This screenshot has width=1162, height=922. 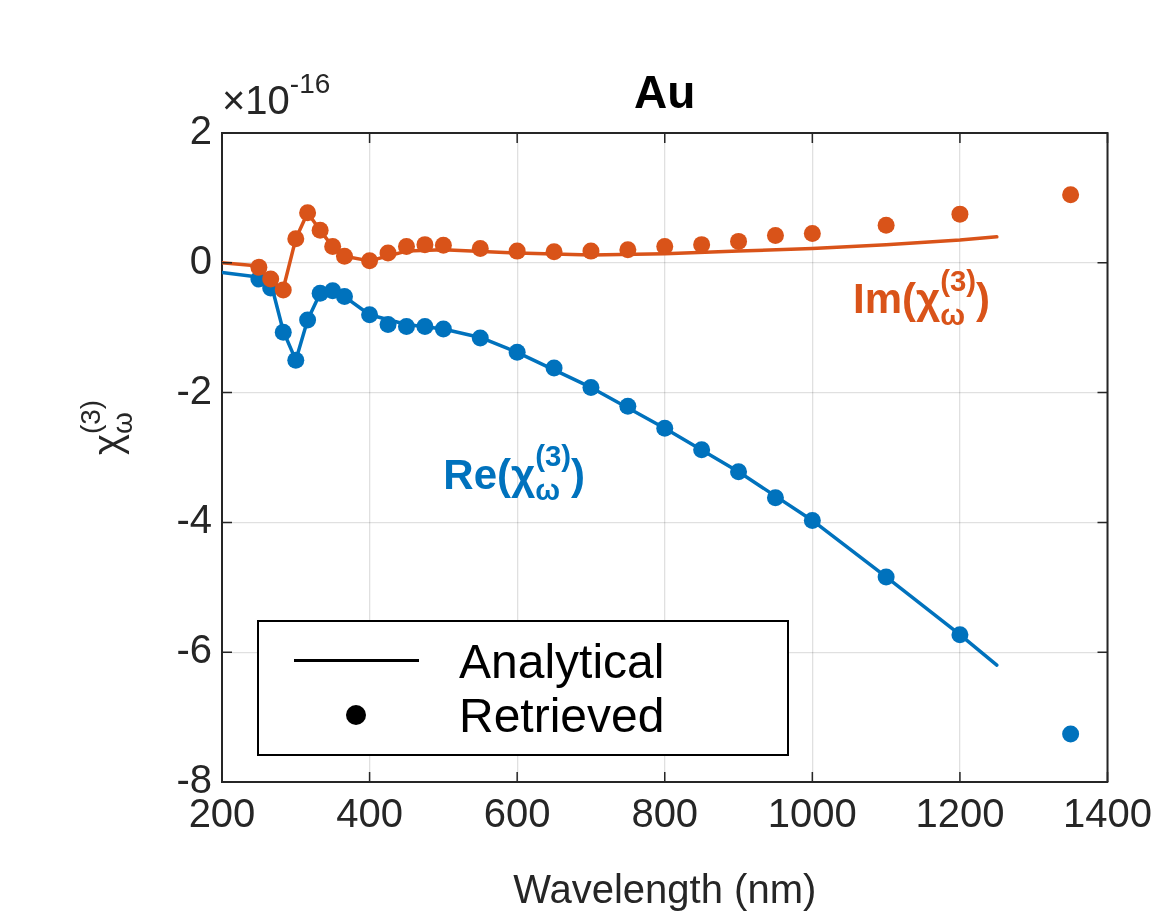 I want to click on y-tick-label: -4, so click(x=194, y=519).